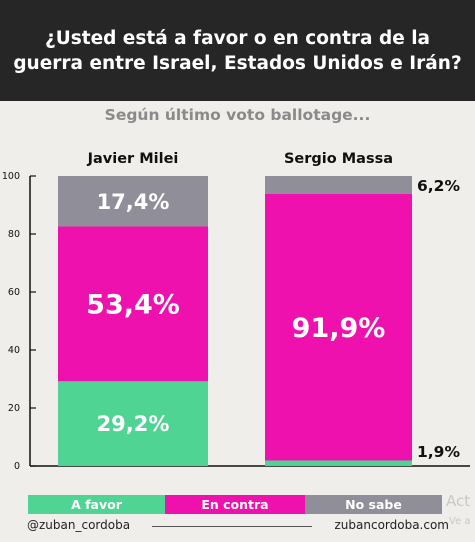 The height and width of the screenshot is (542, 475). I want to click on legend-item-a-favor: A favor, so click(96, 504).